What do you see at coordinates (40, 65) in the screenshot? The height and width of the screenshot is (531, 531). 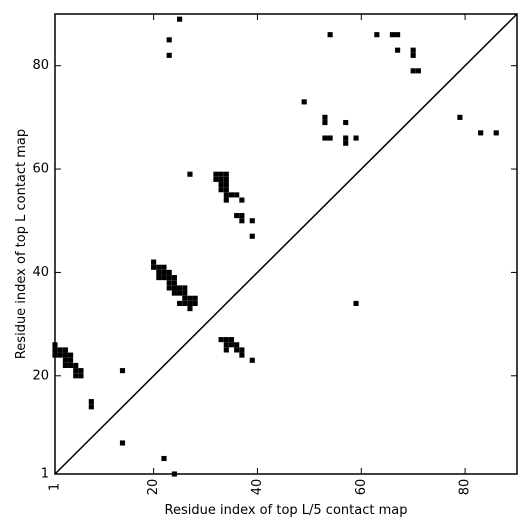 I see `y-tick-label: 80` at bounding box center [40, 65].